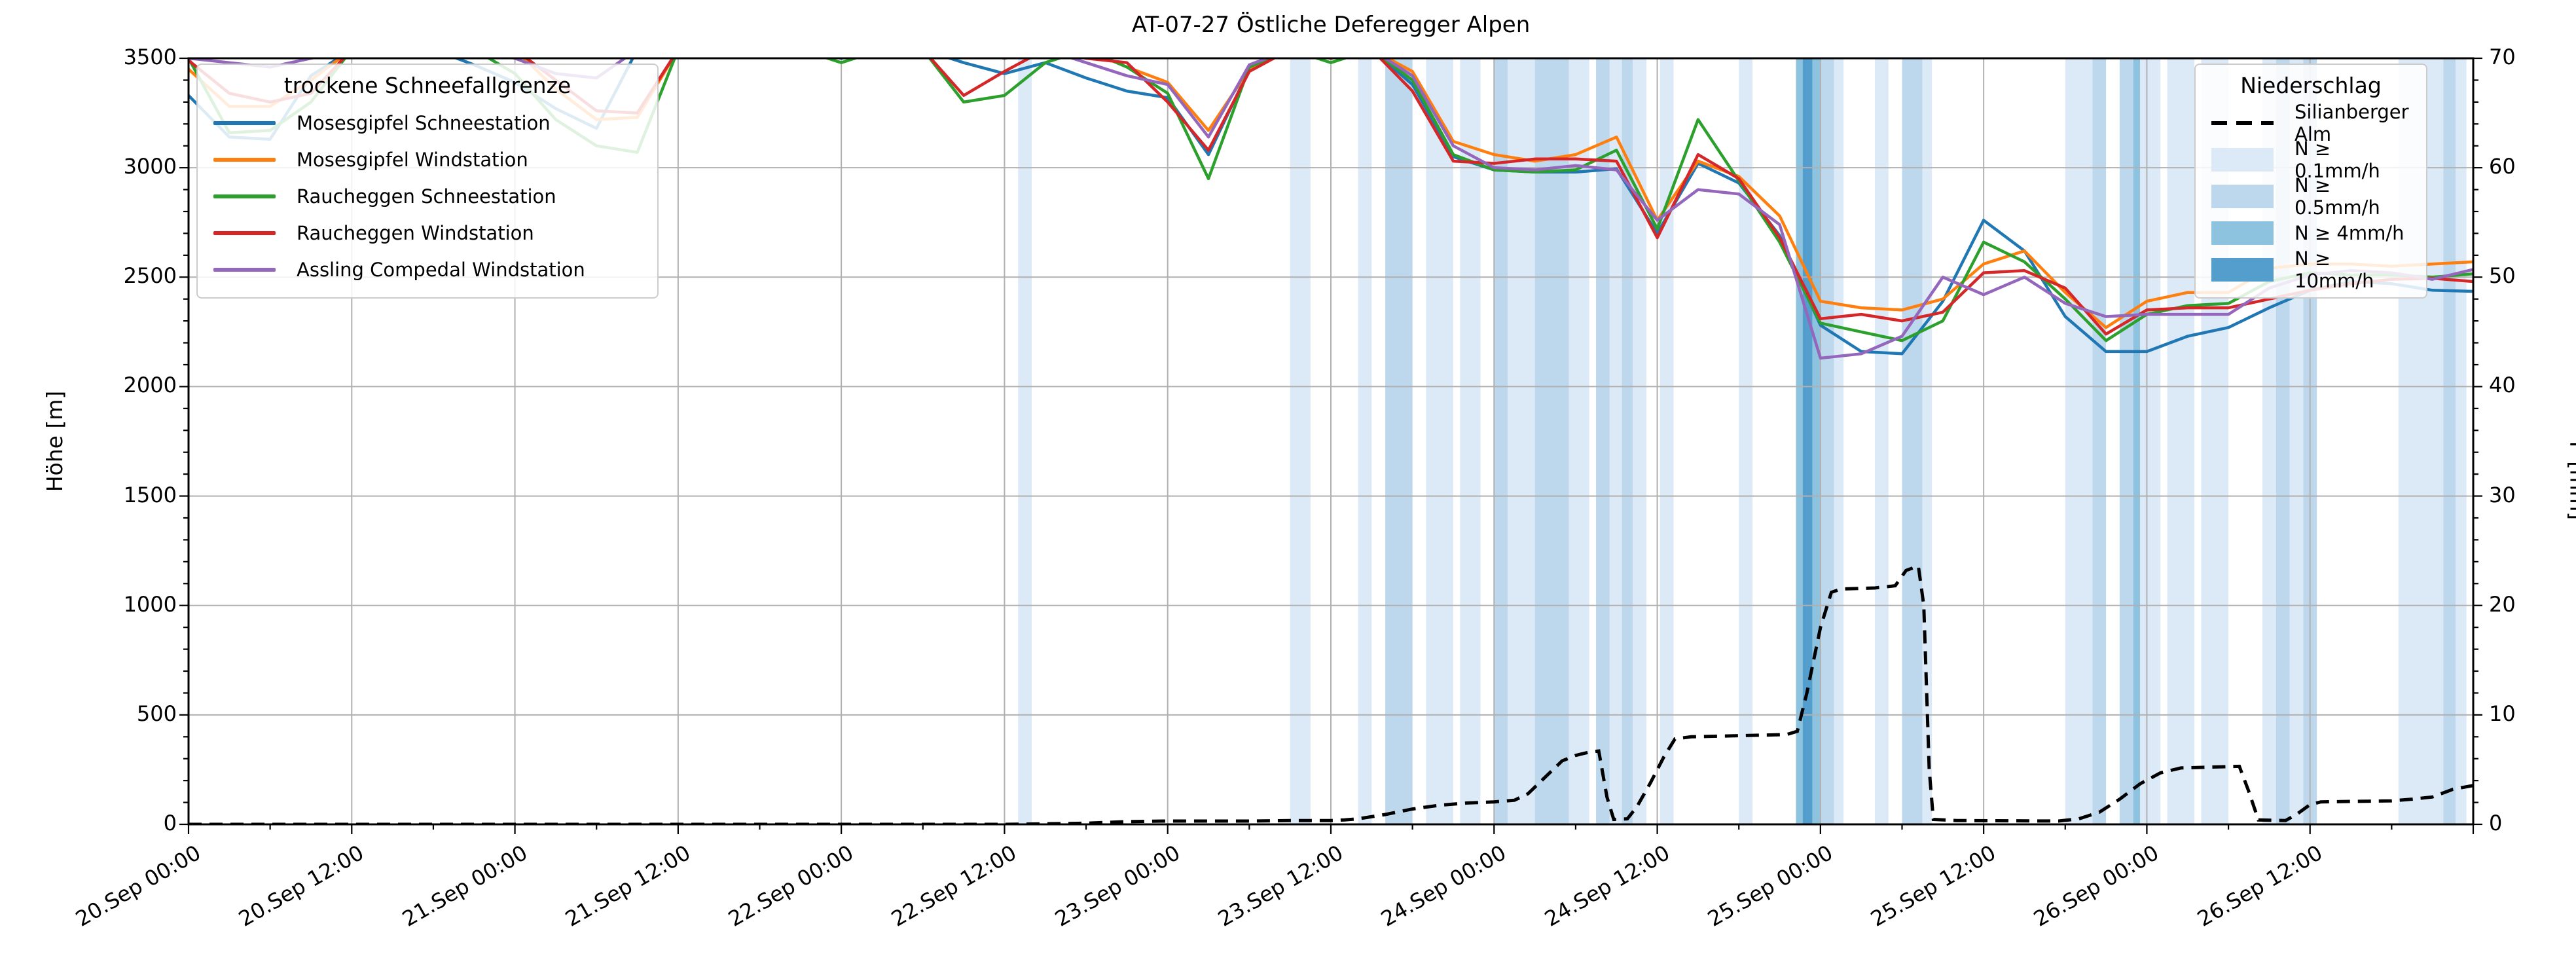 The width and height of the screenshot is (2576, 971). I want to click on y-tick-label-left: 1500, so click(150, 494).